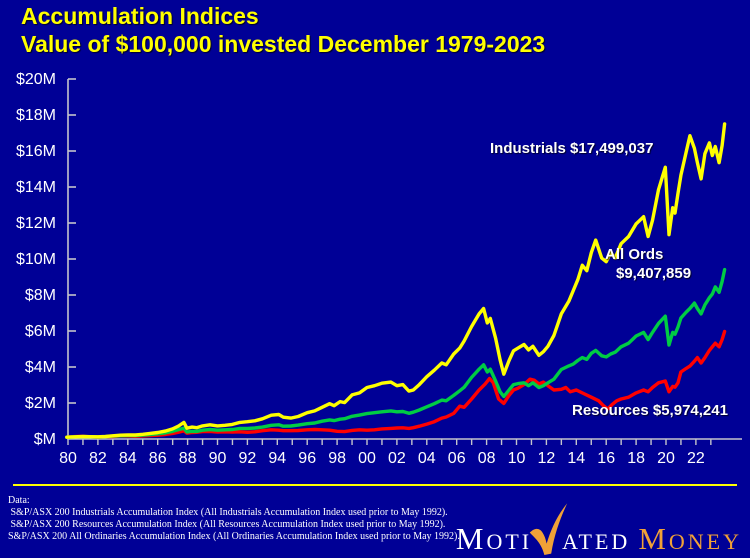  What do you see at coordinates (457, 458) in the screenshot?
I see `x-tick-label: 06` at bounding box center [457, 458].